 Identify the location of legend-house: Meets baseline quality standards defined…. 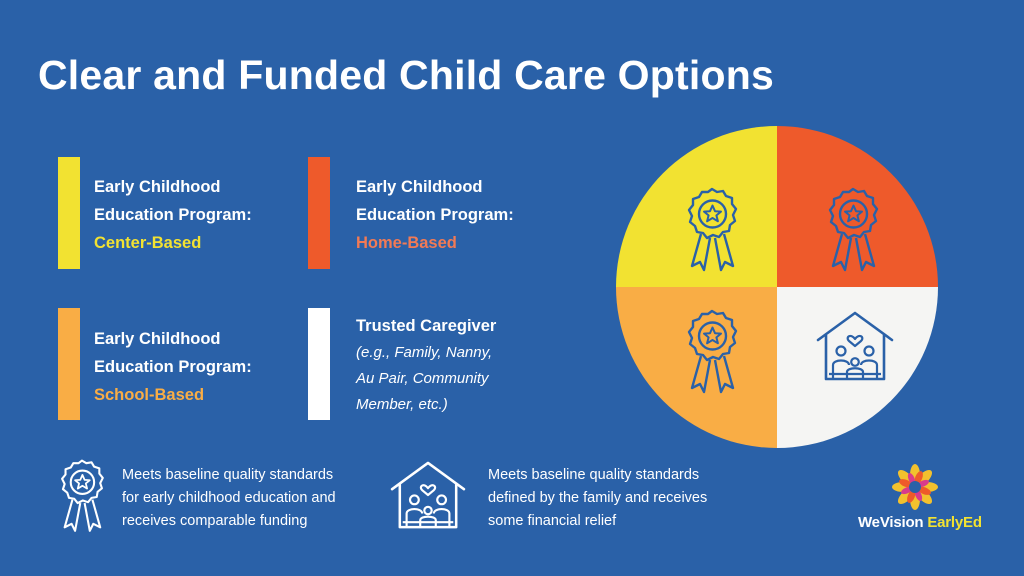
(578, 498).